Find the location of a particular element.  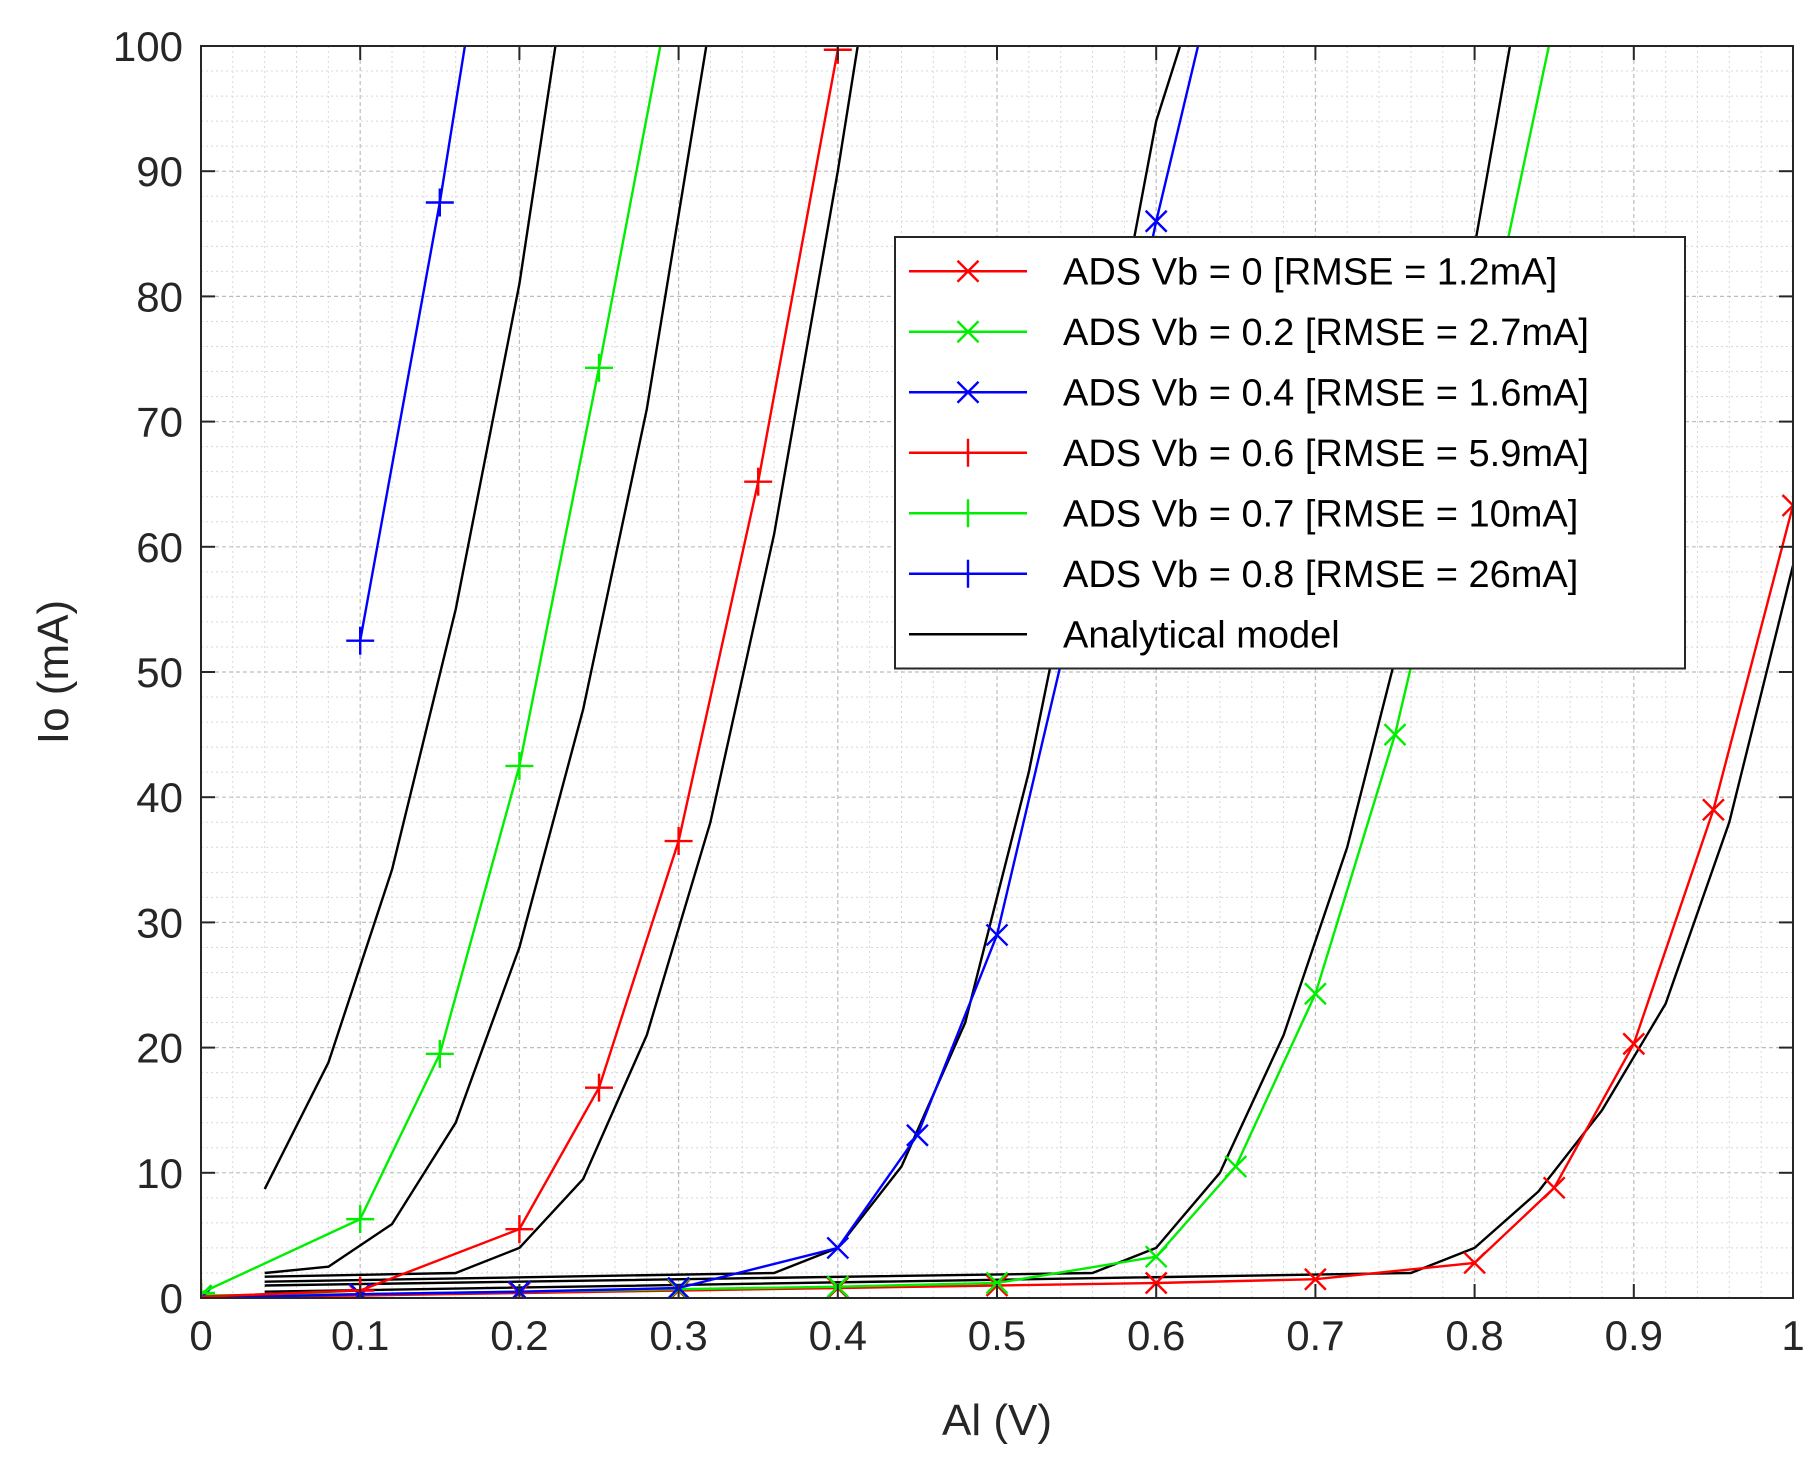

x-tick-label: 0.1 is located at coordinates (360, 1335).